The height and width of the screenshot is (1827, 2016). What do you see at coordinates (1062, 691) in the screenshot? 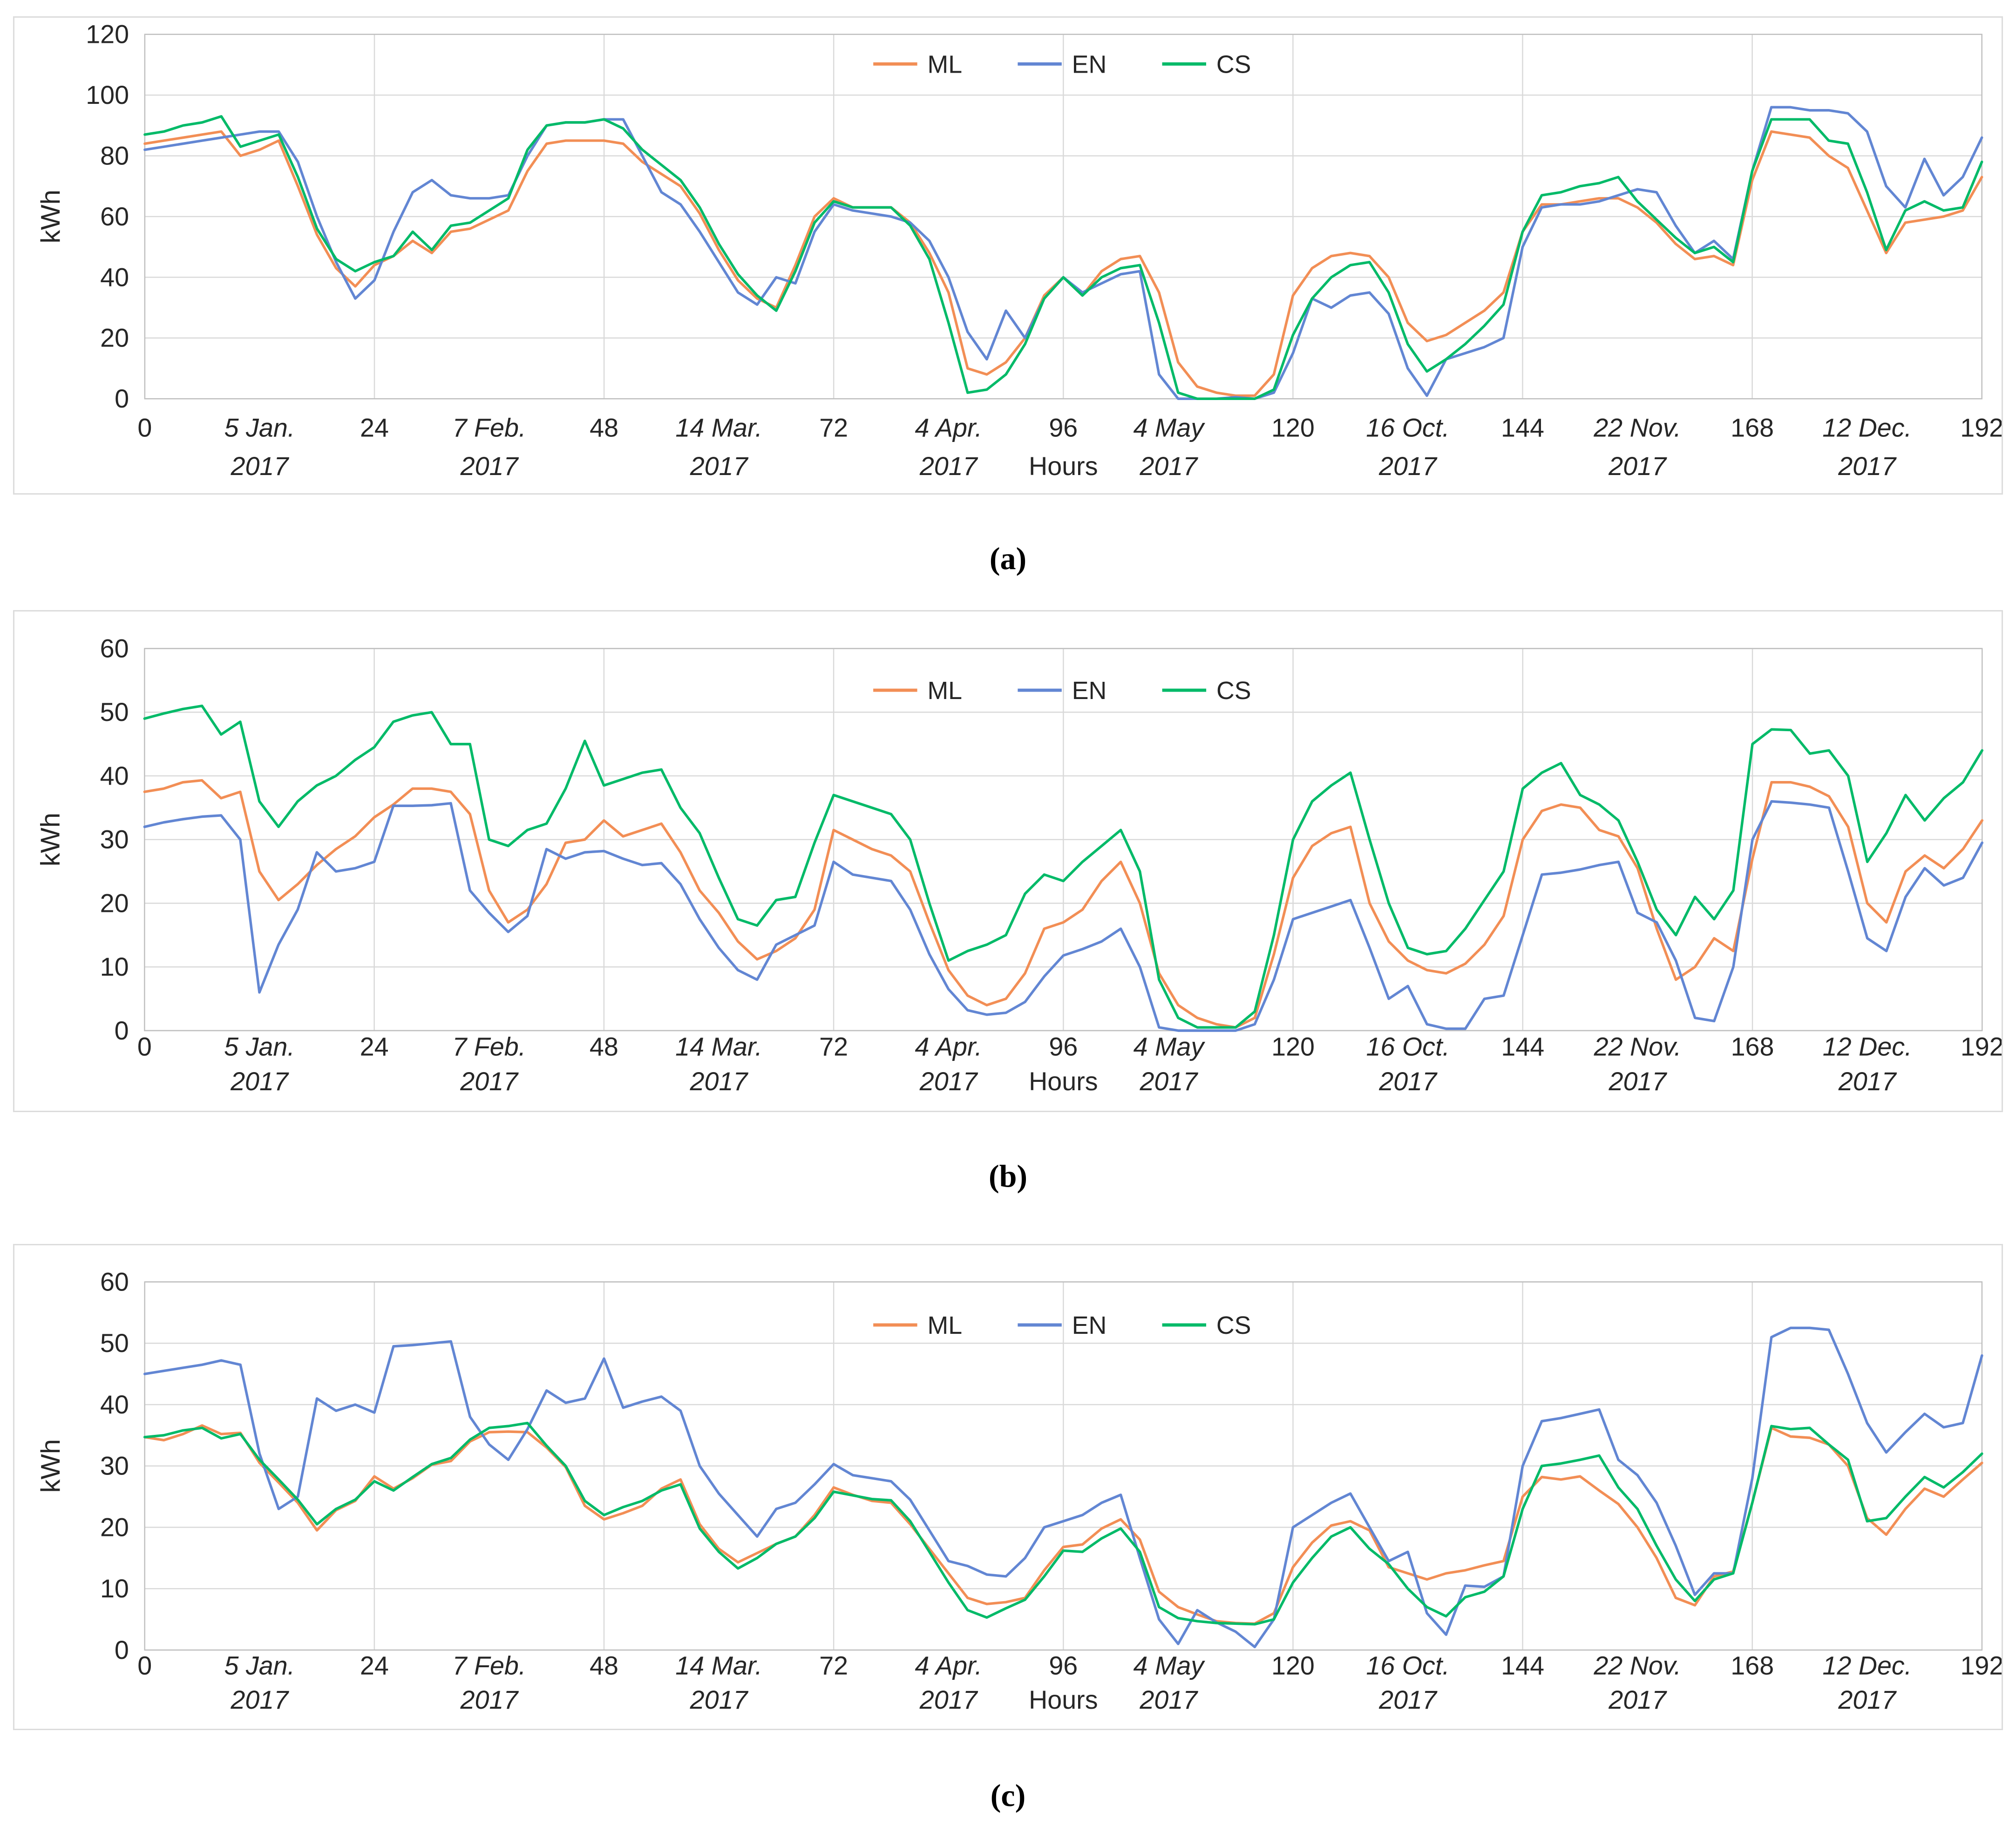
I see `legend-b: ML EN CS` at bounding box center [1062, 691].